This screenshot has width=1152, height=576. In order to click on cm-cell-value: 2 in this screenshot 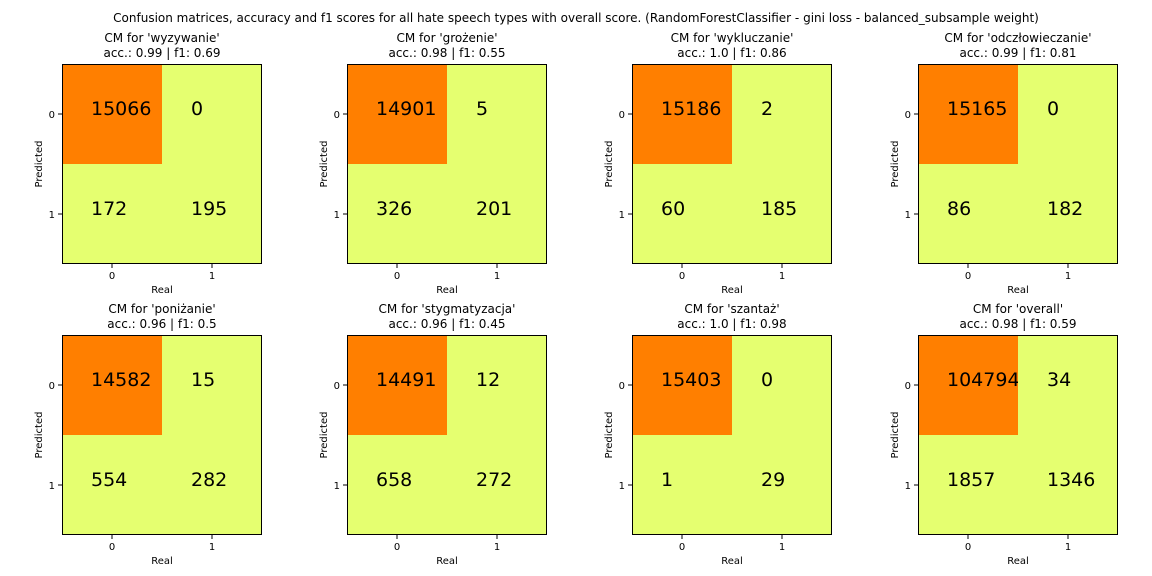, I will do `click(767, 109)`.